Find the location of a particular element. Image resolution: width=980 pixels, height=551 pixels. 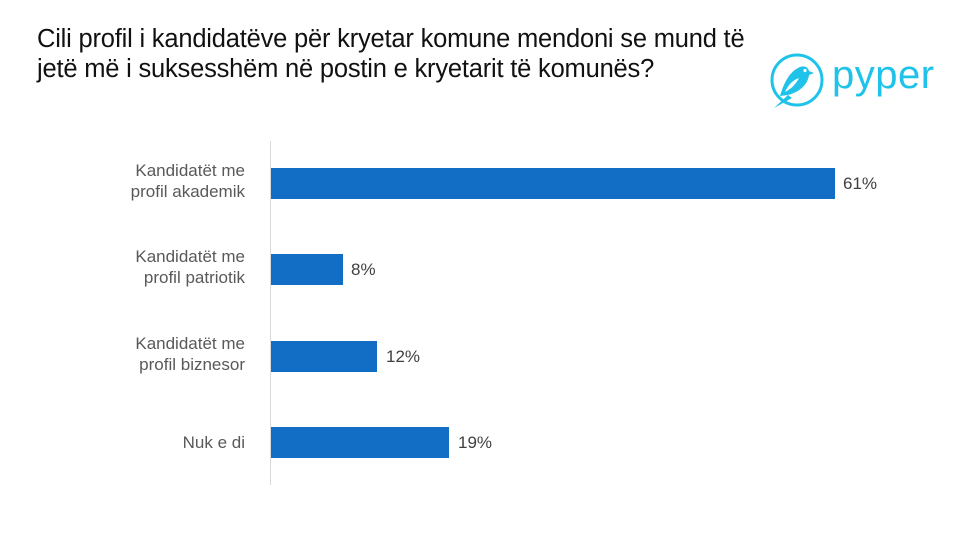

logo-wordmark: pyper is located at coordinates (883, 75).